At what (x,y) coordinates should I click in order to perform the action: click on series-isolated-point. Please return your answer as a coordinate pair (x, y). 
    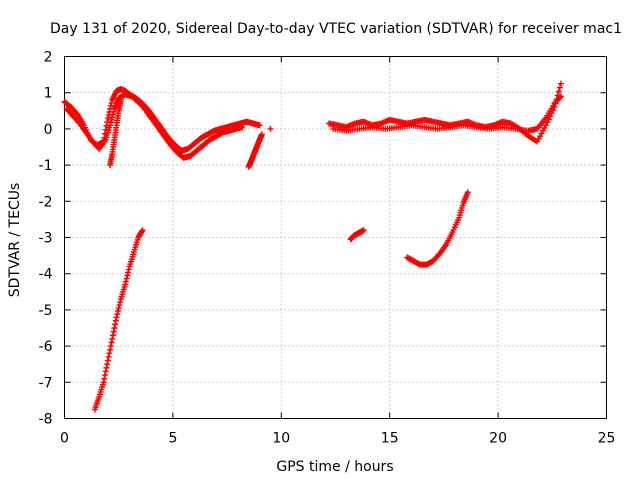
    Looking at the image, I should click on (270, 128).